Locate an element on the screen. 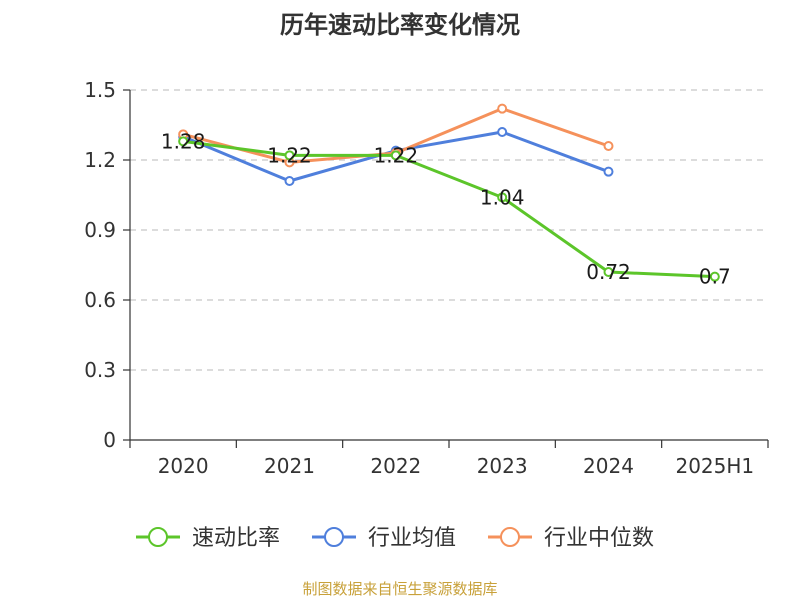 The image size is (800, 600). legend: 速动比率 行业均值 行业中位数 is located at coordinates (395, 538).